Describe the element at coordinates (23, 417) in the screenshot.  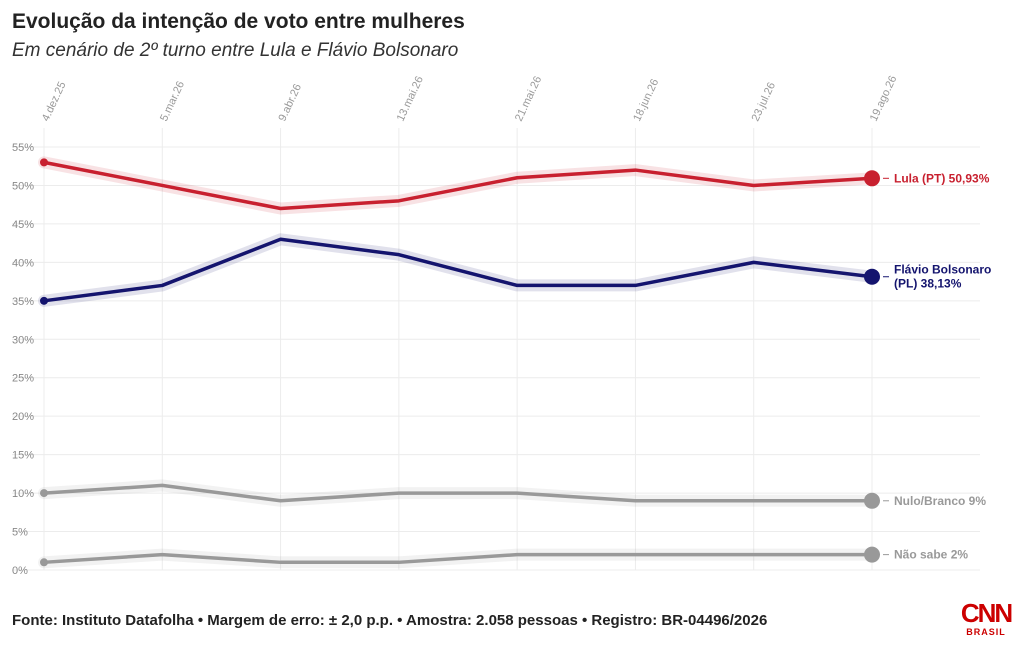
I see `y-tick-label: 20%` at that location.